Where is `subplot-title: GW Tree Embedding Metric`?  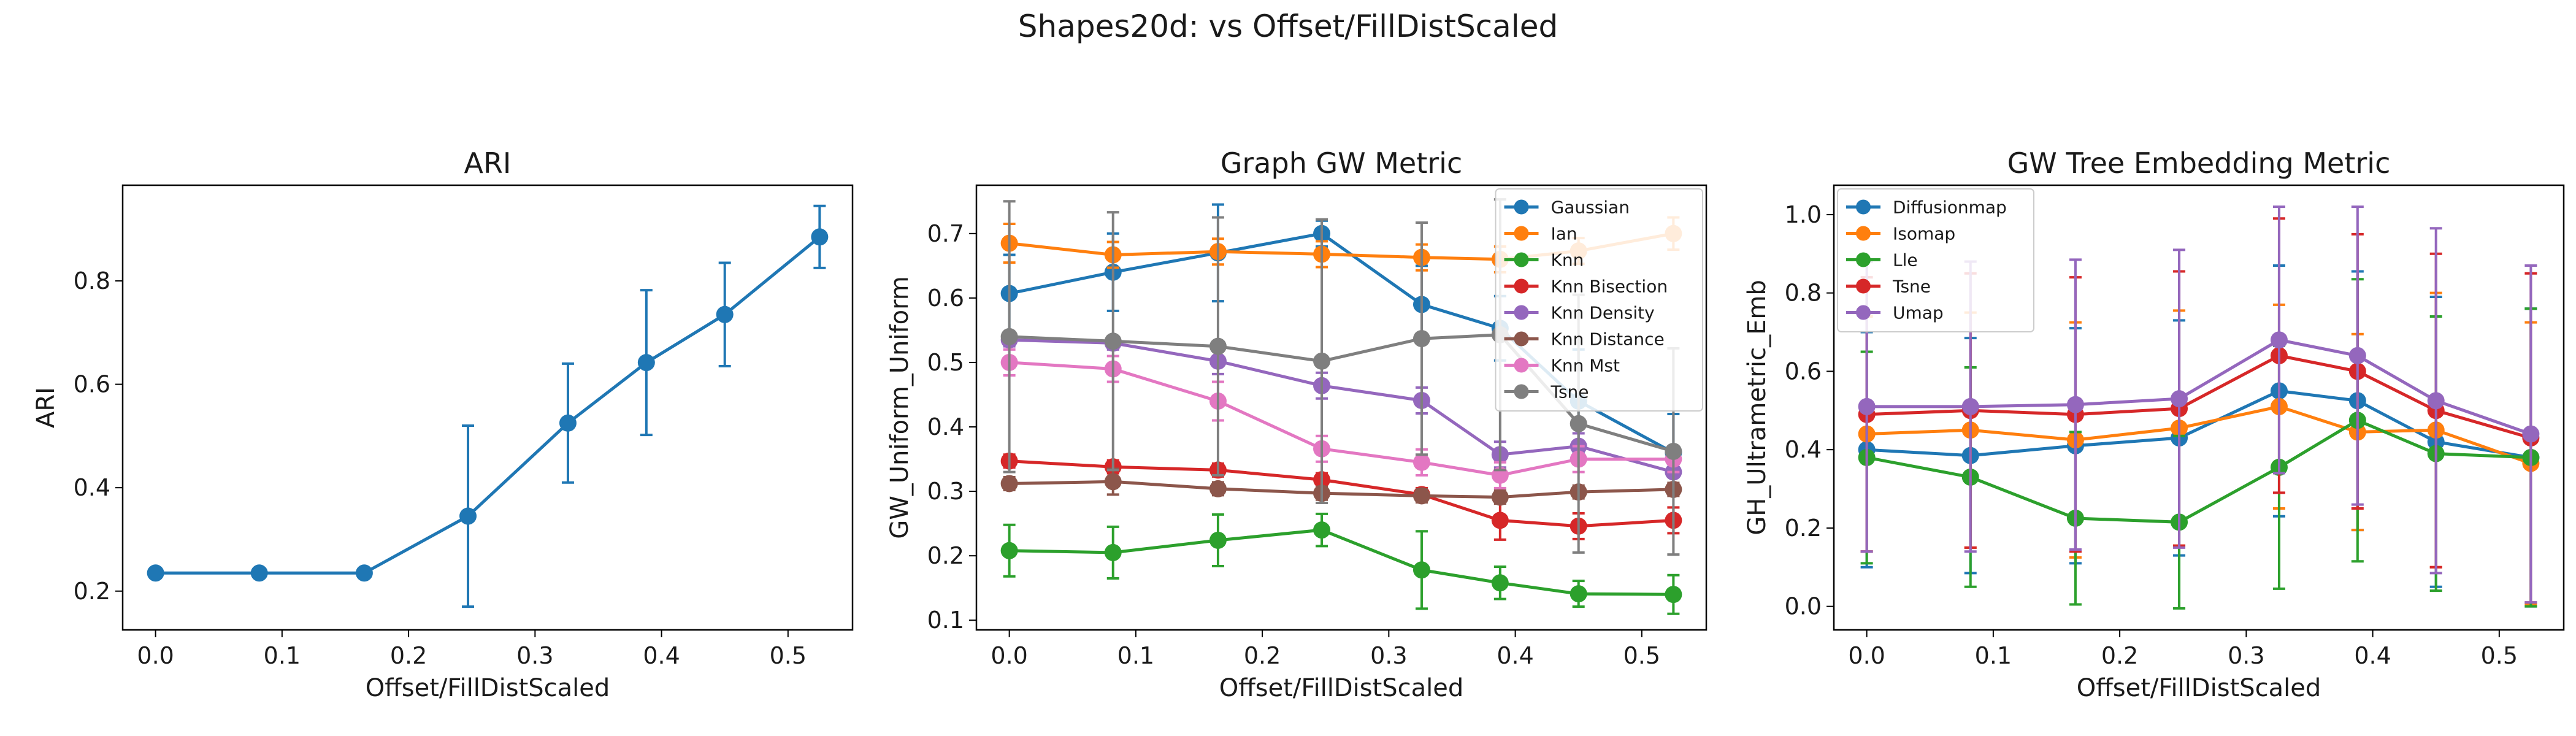 subplot-title: GW Tree Embedding Metric is located at coordinates (2199, 163).